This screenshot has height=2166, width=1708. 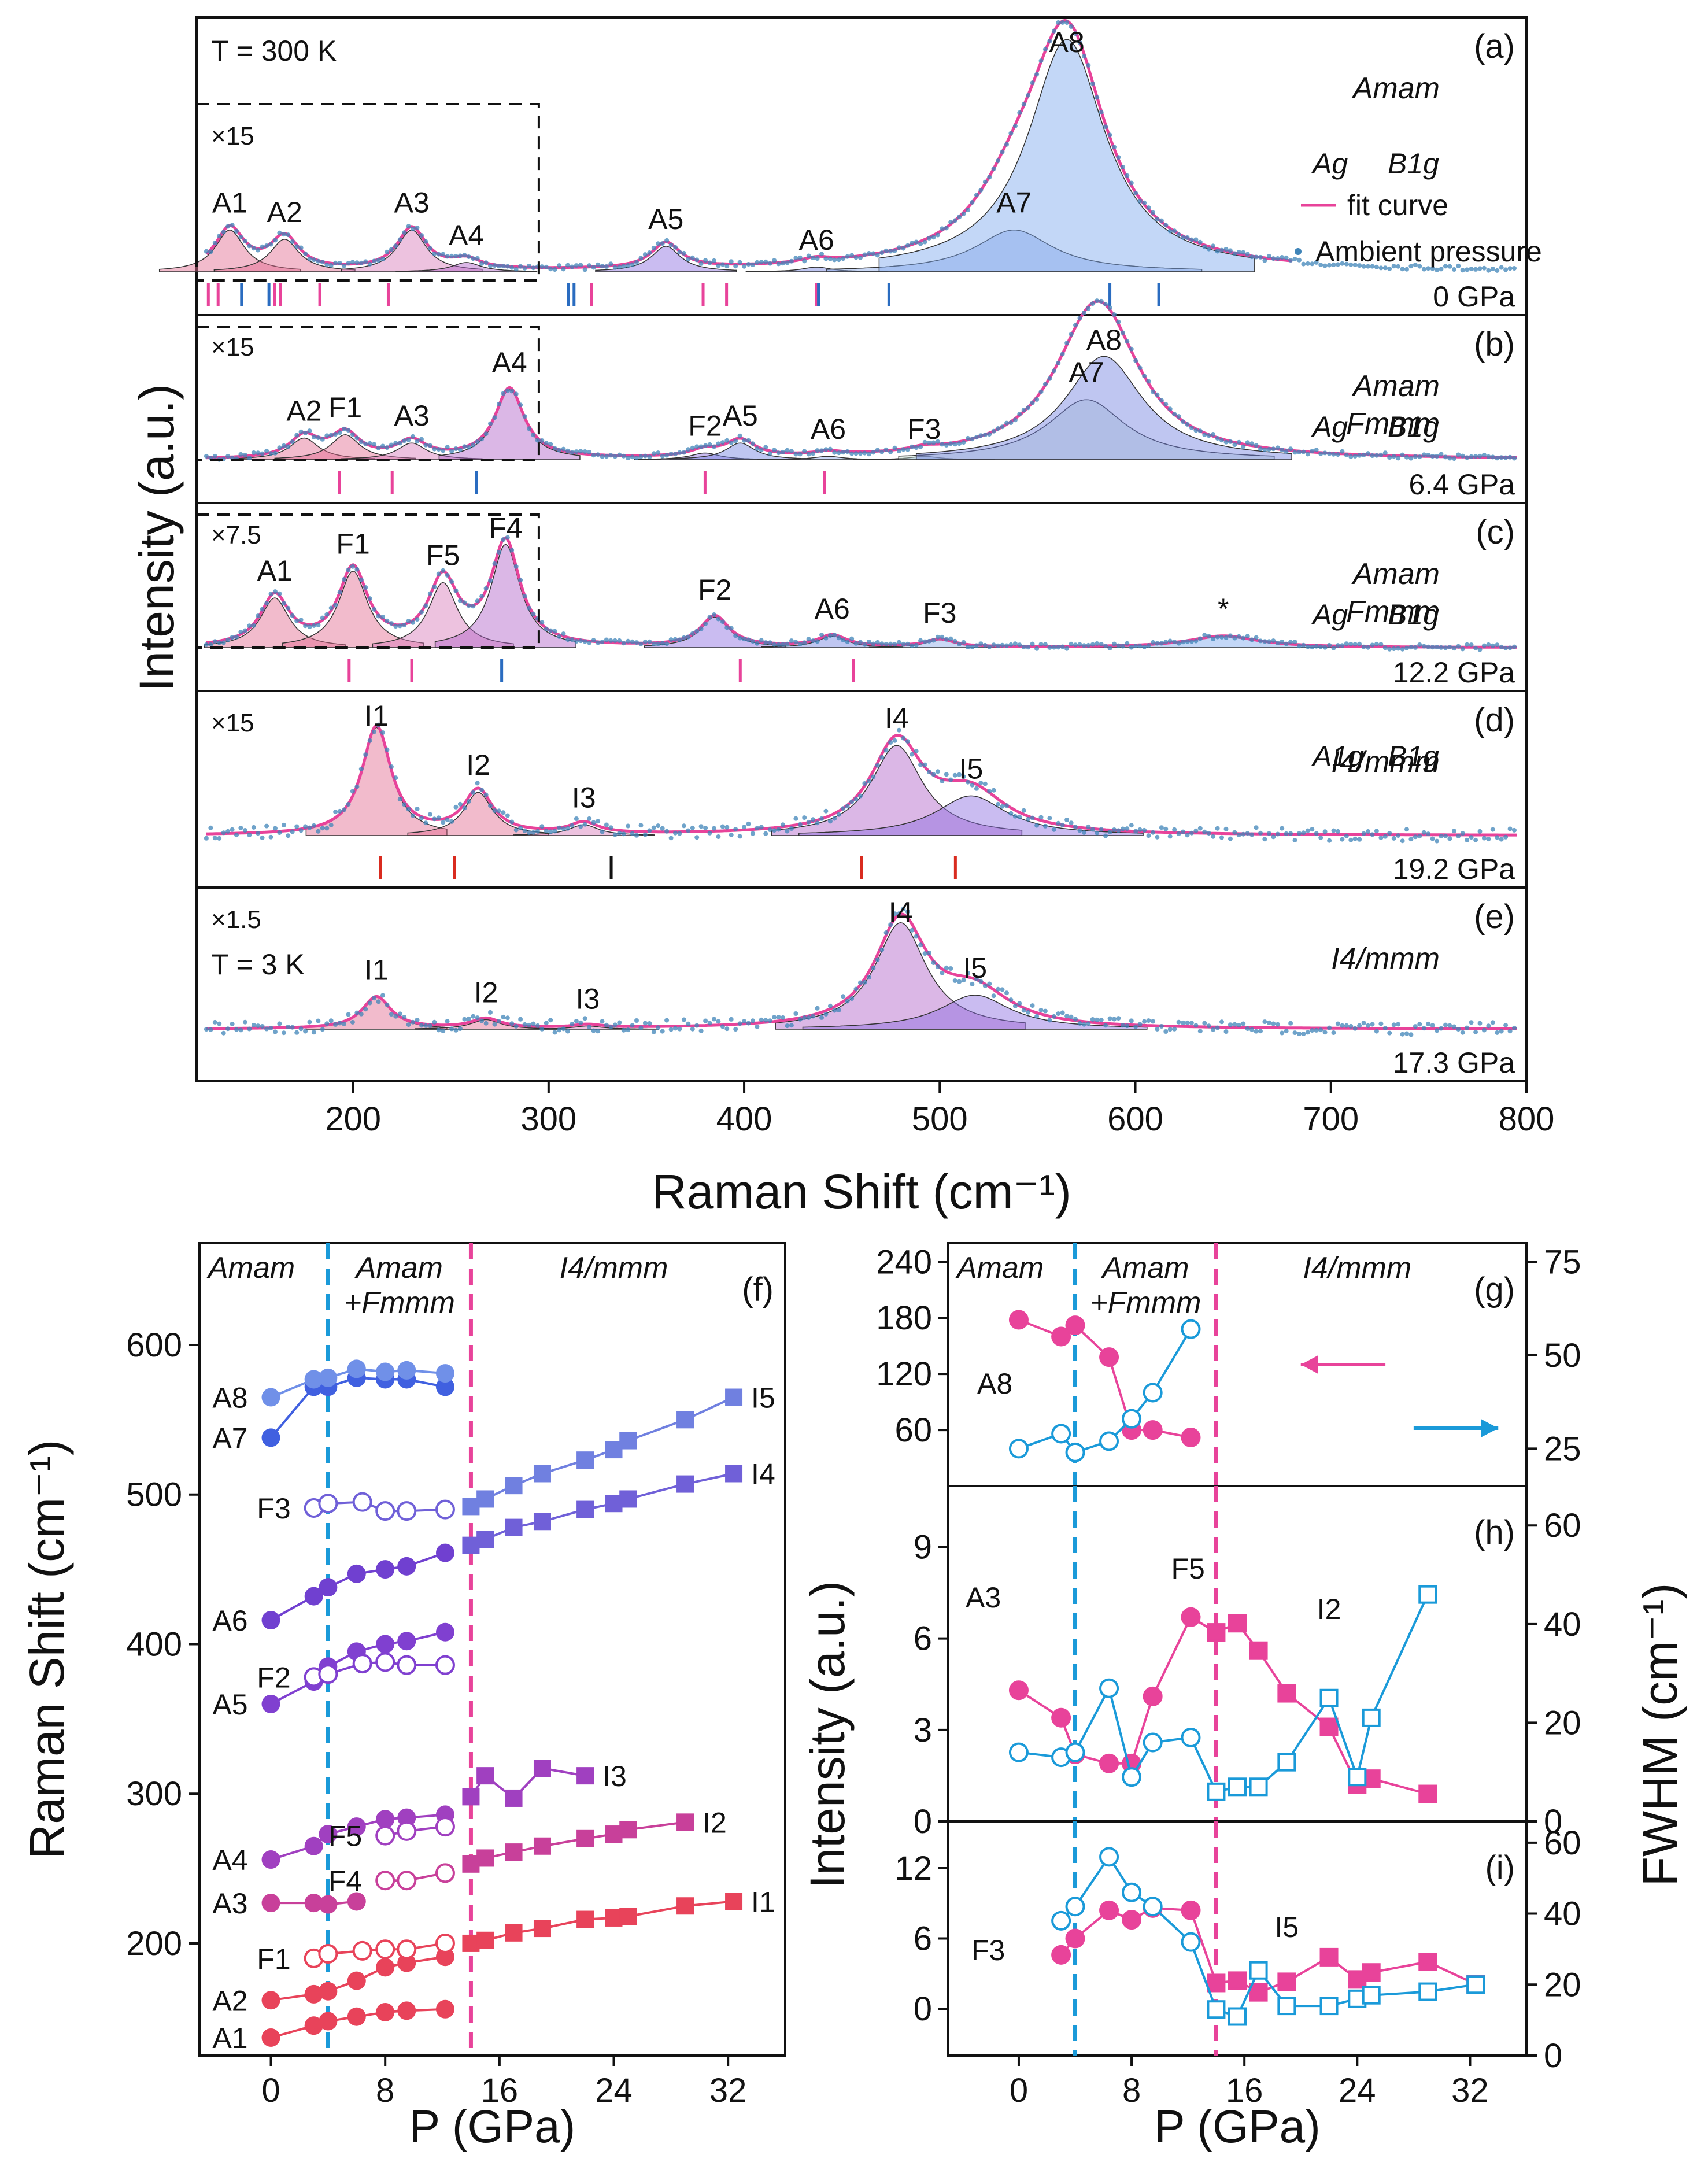 I want to click on series-I5: I5, so click(x=618, y=1449).